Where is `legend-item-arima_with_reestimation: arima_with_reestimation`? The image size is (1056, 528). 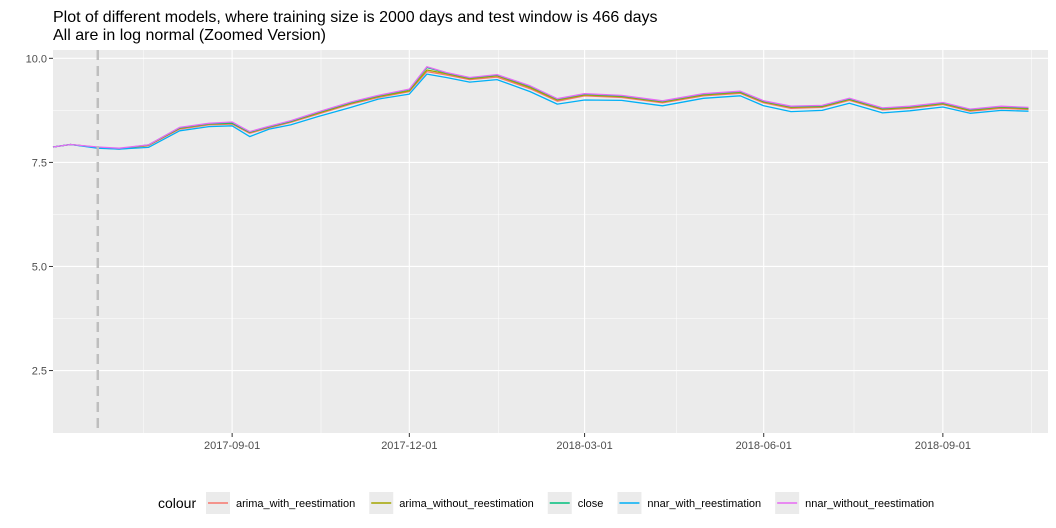 legend-item-arima_with_reestimation: arima_with_reestimation is located at coordinates (280, 503).